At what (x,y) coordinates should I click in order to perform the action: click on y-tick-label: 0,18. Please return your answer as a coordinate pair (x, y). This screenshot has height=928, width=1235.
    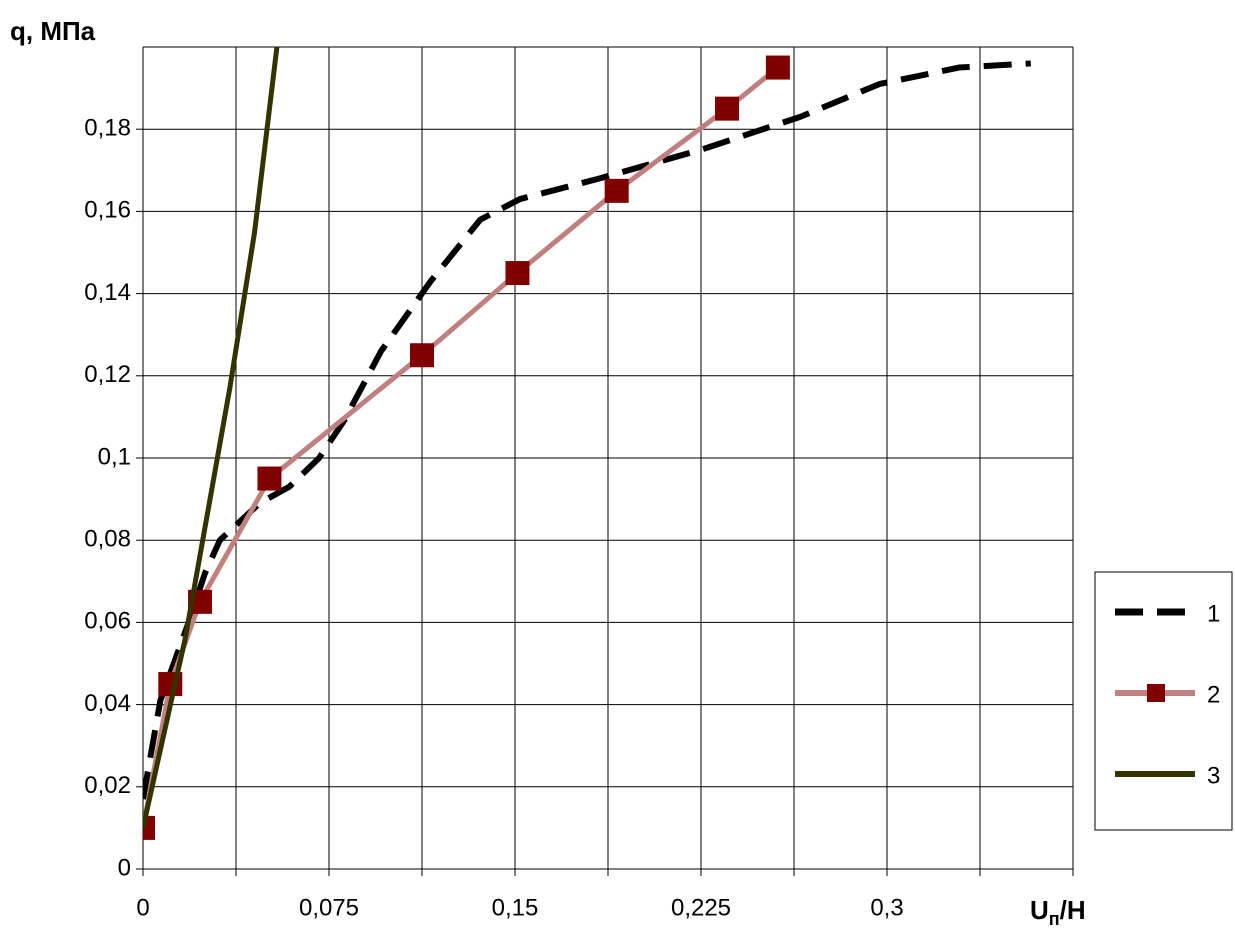
    Looking at the image, I should click on (107, 128).